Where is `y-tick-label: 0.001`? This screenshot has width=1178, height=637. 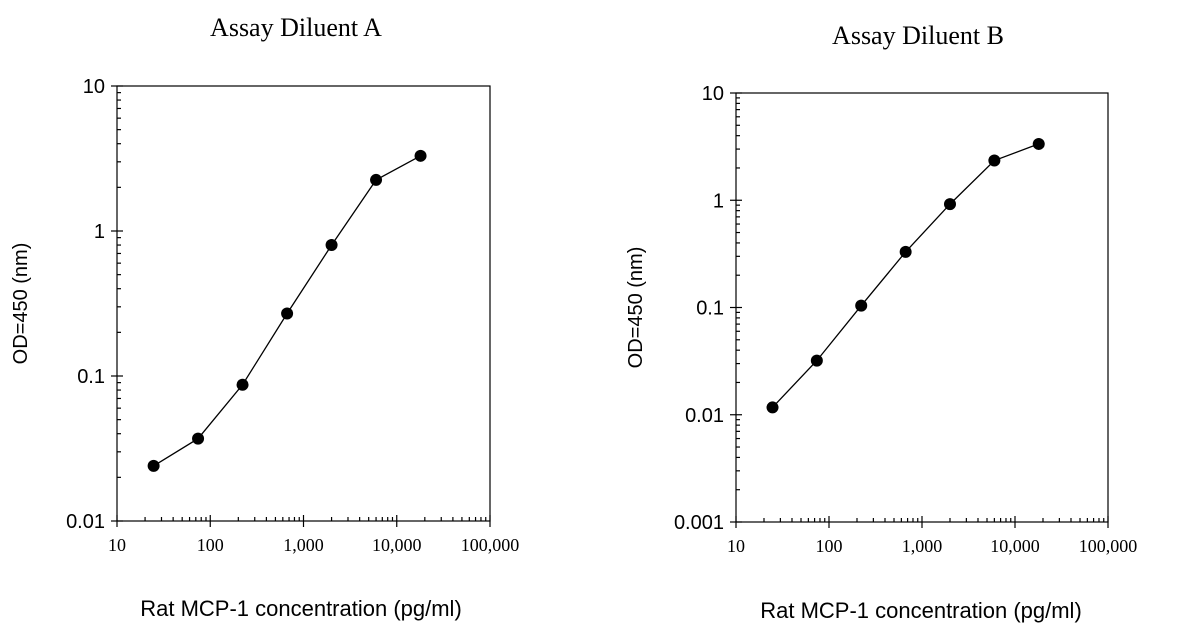 y-tick-label: 0.001 is located at coordinates (699, 523).